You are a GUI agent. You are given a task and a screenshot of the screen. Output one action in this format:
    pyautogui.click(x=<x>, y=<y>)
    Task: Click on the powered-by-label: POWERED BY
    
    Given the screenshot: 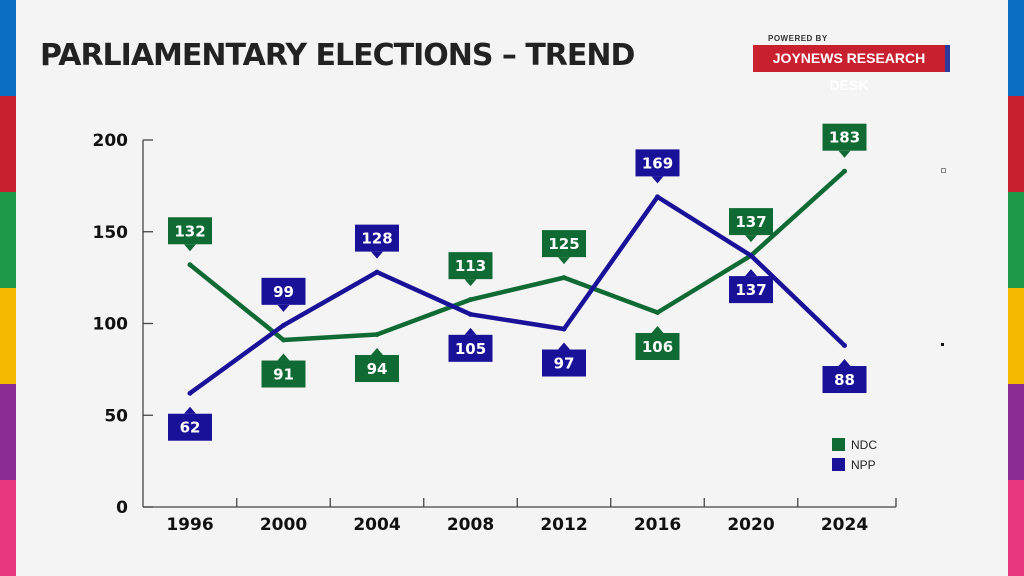 What is the action you would take?
    pyautogui.click(x=798, y=38)
    